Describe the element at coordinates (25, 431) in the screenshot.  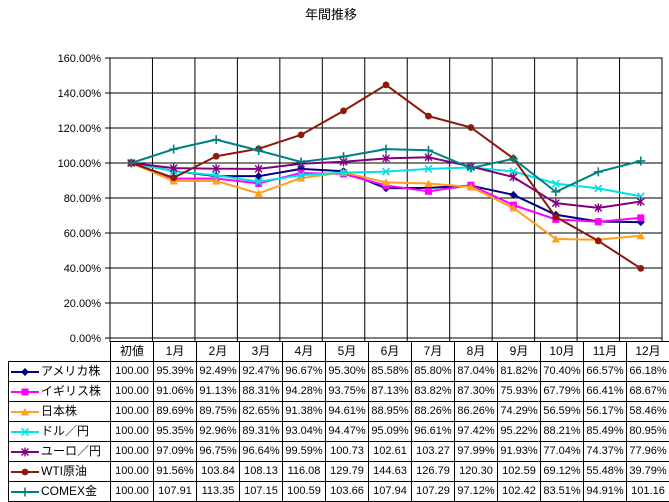
I see `legend-key-x-icon` at that location.